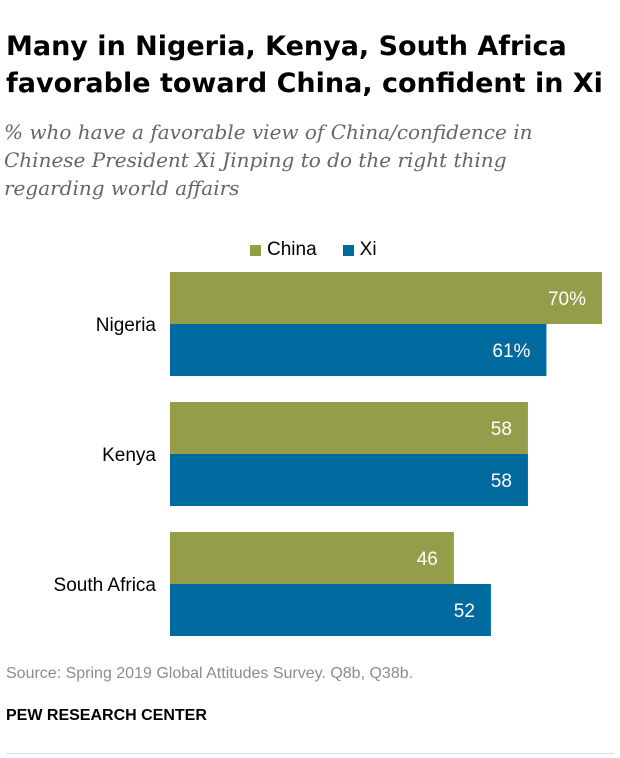 This screenshot has width=620, height=758. What do you see at coordinates (126, 325) in the screenshot?
I see `category-label-nigeria: Nigeria` at bounding box center [126, 325].